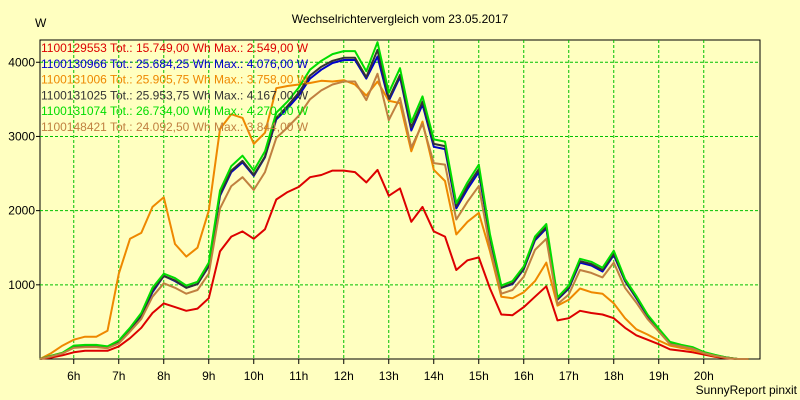 The width and height of the screenshot is (800, 400). What do you see at coordinates (208, 376) in the screenshot?
I see `x-tick-label: 9h` at bounding box center [208, 376].